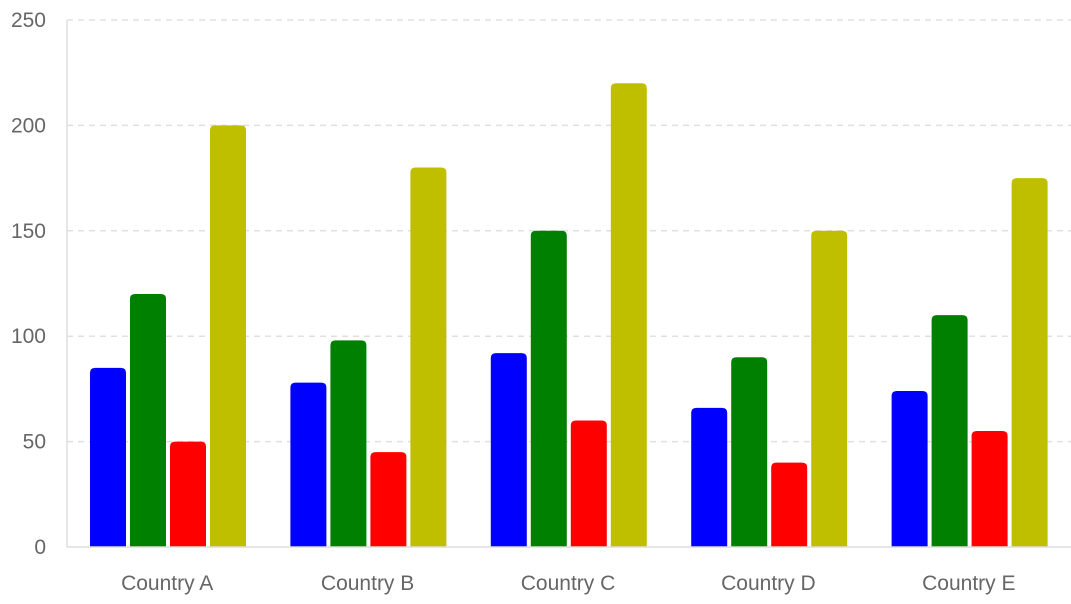 This screenshot has height=604, width=1071. Describe the element at coordinates (28, 231) in the screenshot. I see `y-tick-label-150: 150` at that location.